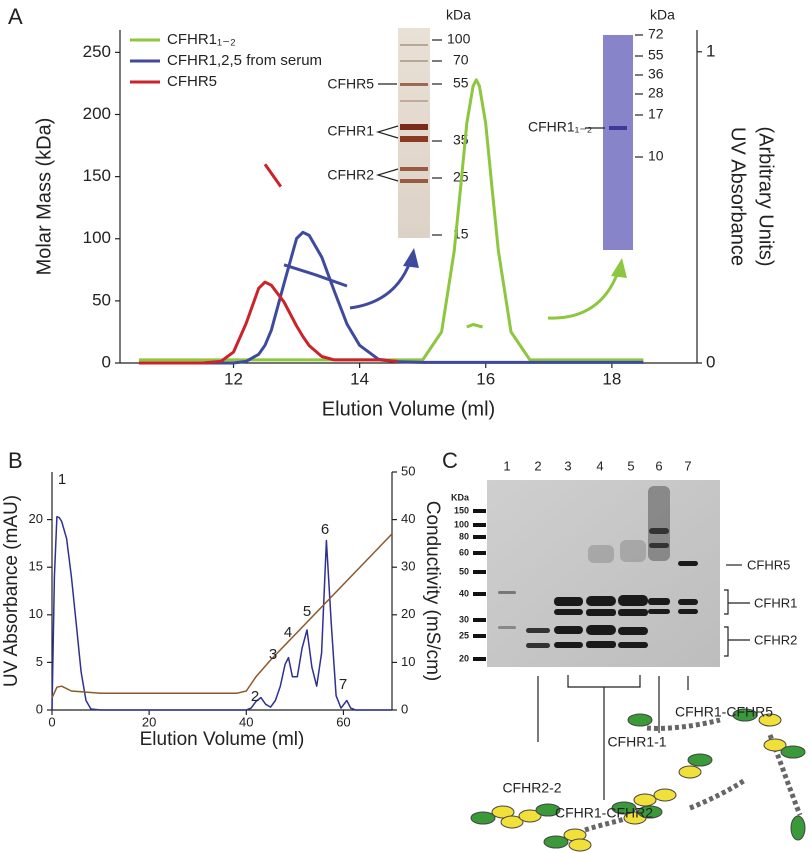 Image resolution: width=810 pixels, height=853 pixels. What do you see at coordinates (775, 639) in the screenshot?
I see `blot-band-label: CFHR2` at bounding box center [775, 639].